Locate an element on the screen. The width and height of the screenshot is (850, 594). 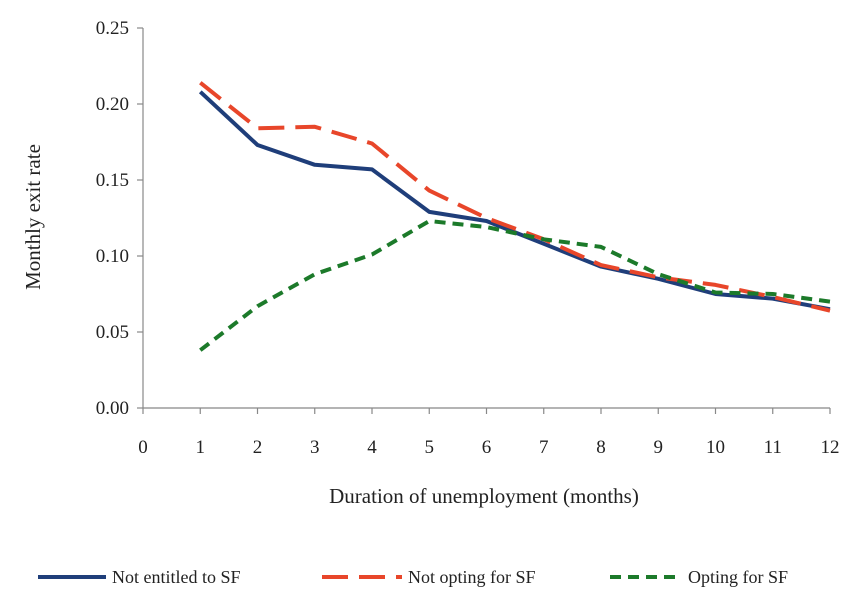
x-tick-label: 4 is located at coordinates (372, 447).